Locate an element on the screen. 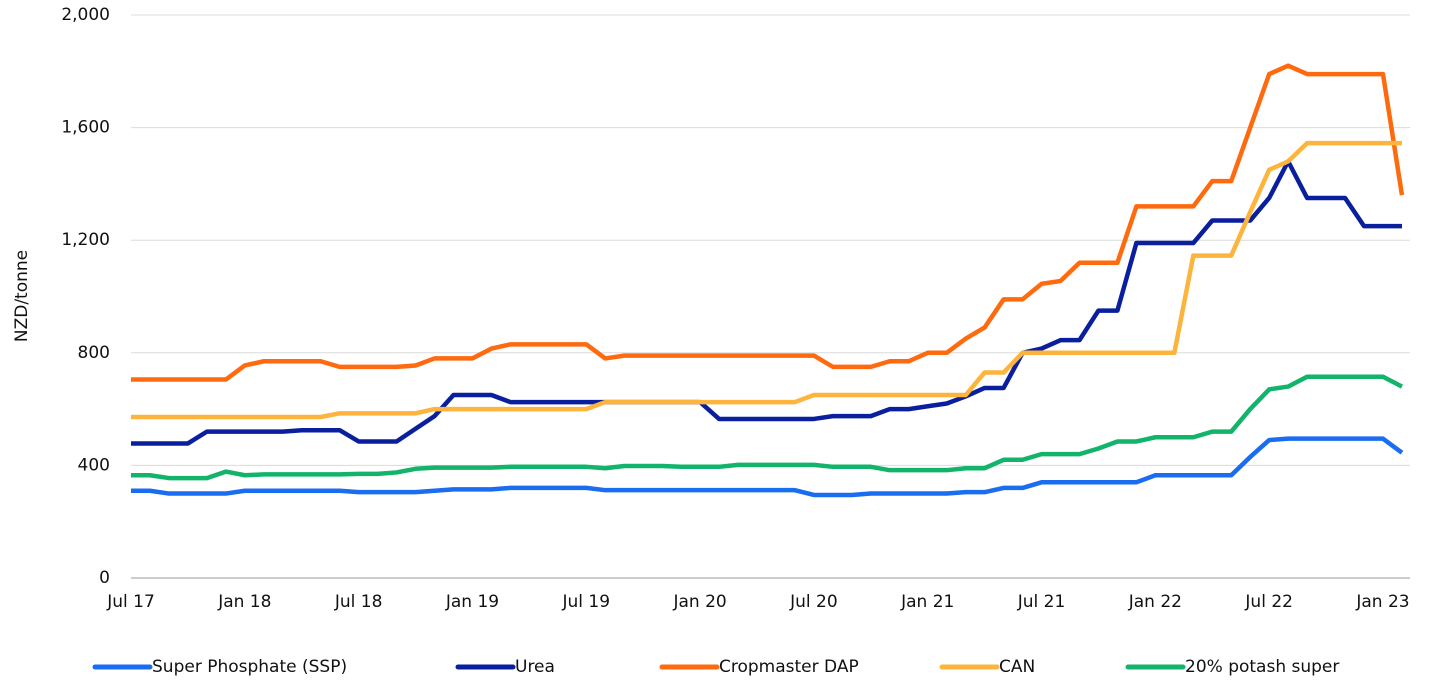 The image size is (1431, 691). legend-label: Urea is located at coordinates (535, 667).